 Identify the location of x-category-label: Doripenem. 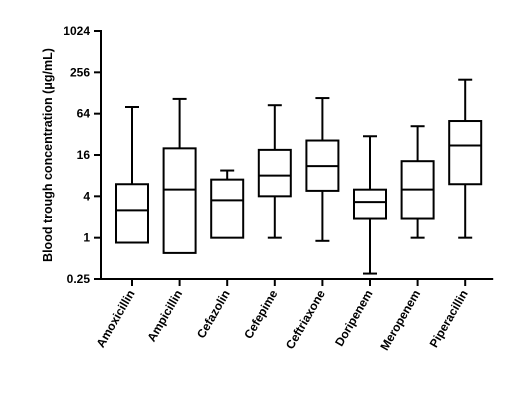
(353, 318).